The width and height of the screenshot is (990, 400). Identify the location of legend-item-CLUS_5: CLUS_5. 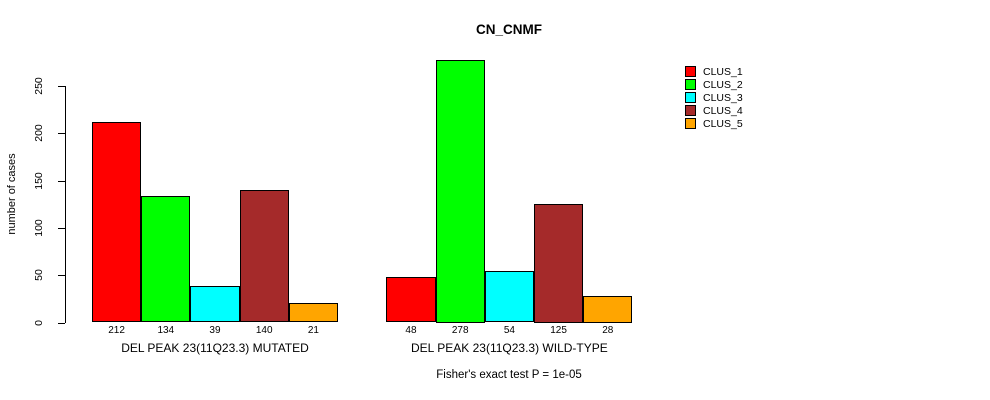
(714, 124).